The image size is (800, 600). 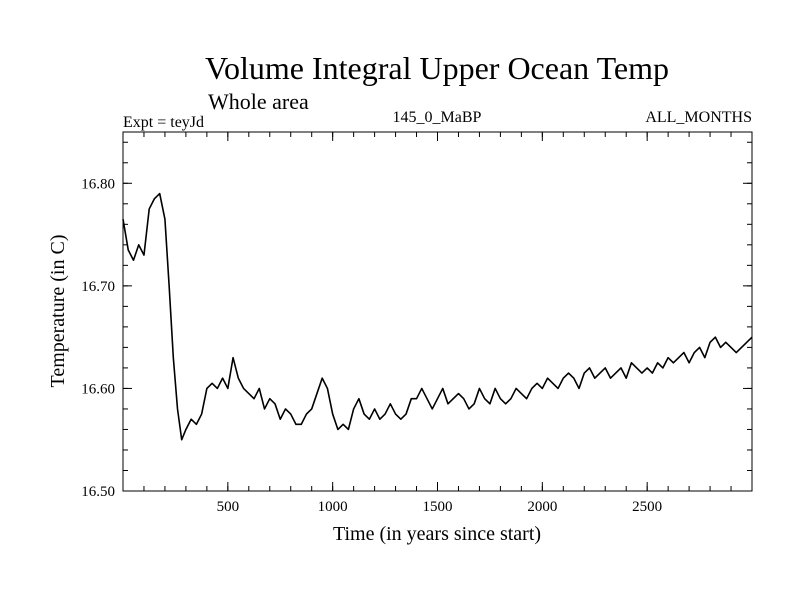 What do you see at coordinates (333, 507) in the screenshot?
I see `x-tick-label: 1000` at bounding box center [333, 507].